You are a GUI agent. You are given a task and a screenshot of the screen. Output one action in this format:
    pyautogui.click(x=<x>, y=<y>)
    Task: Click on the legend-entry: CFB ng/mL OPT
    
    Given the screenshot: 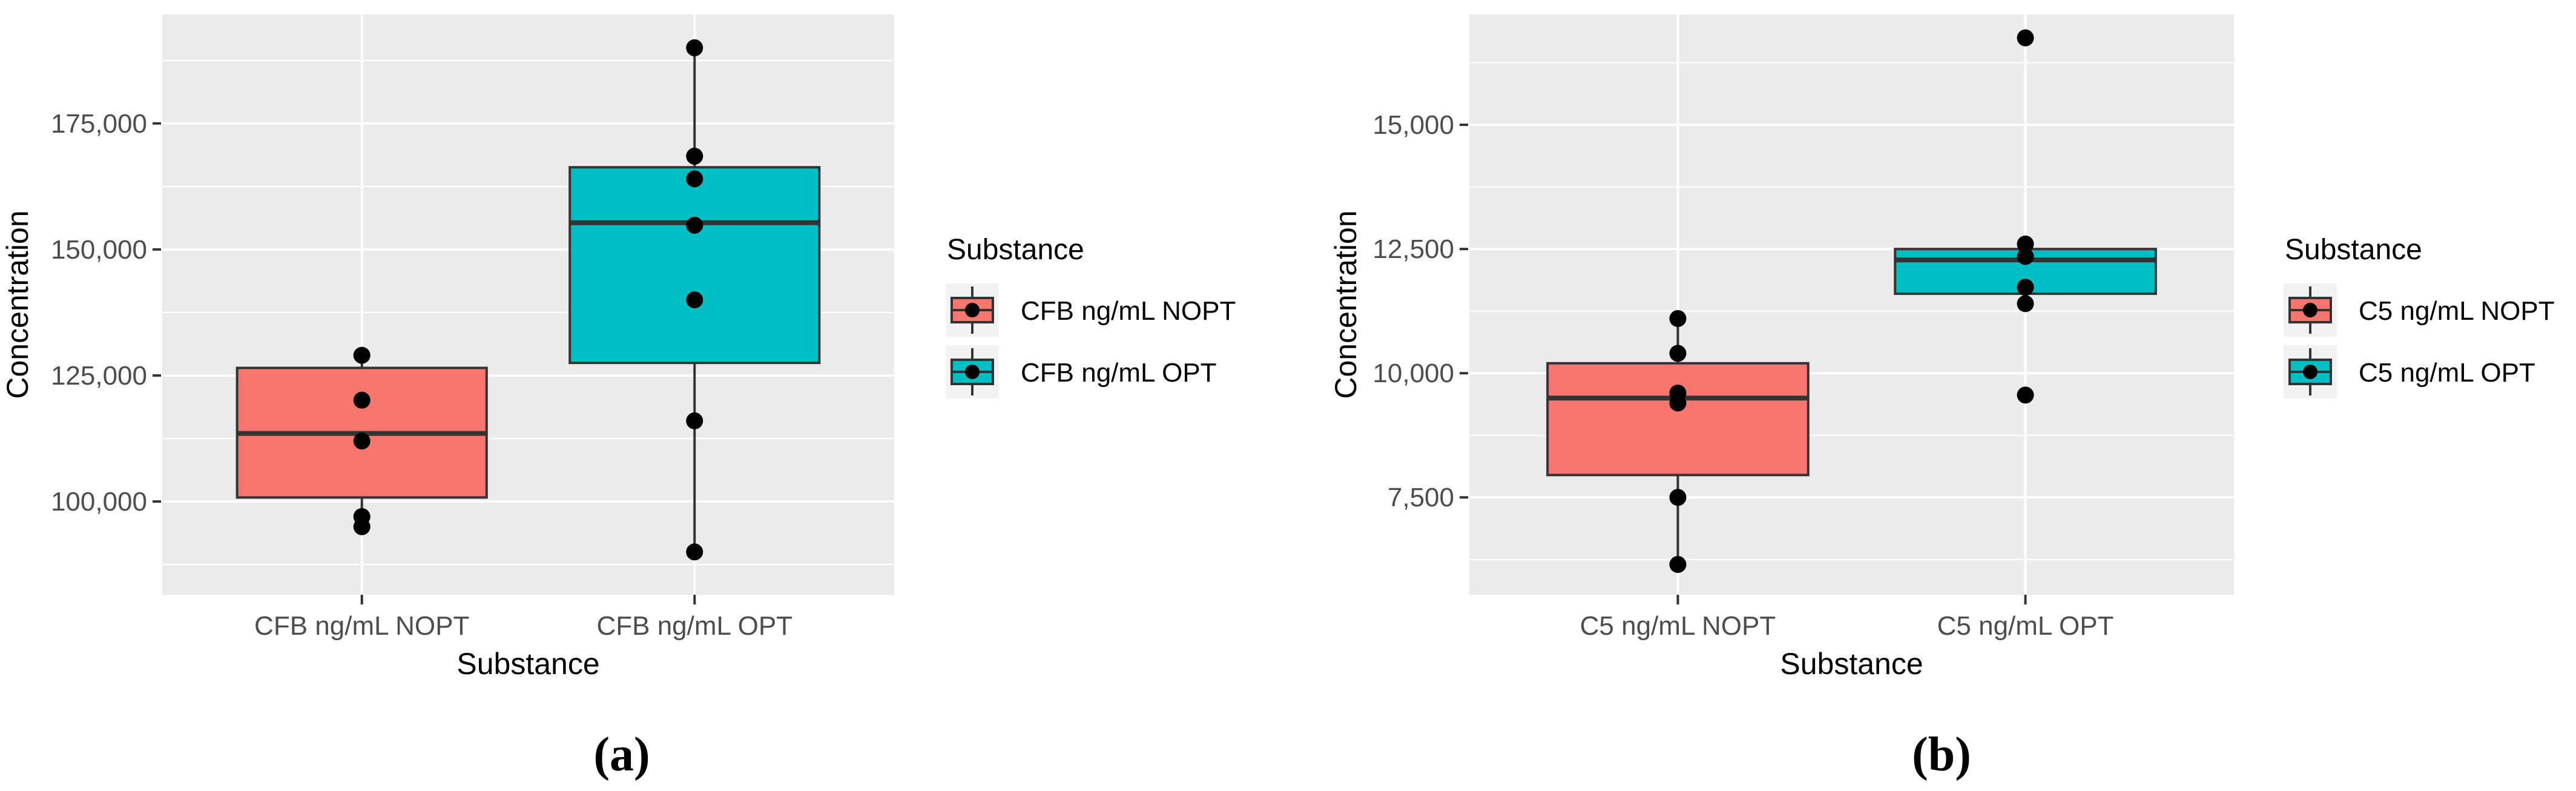 What is the action you would take?
    pyautogui.click(x=1081, y=372)
    